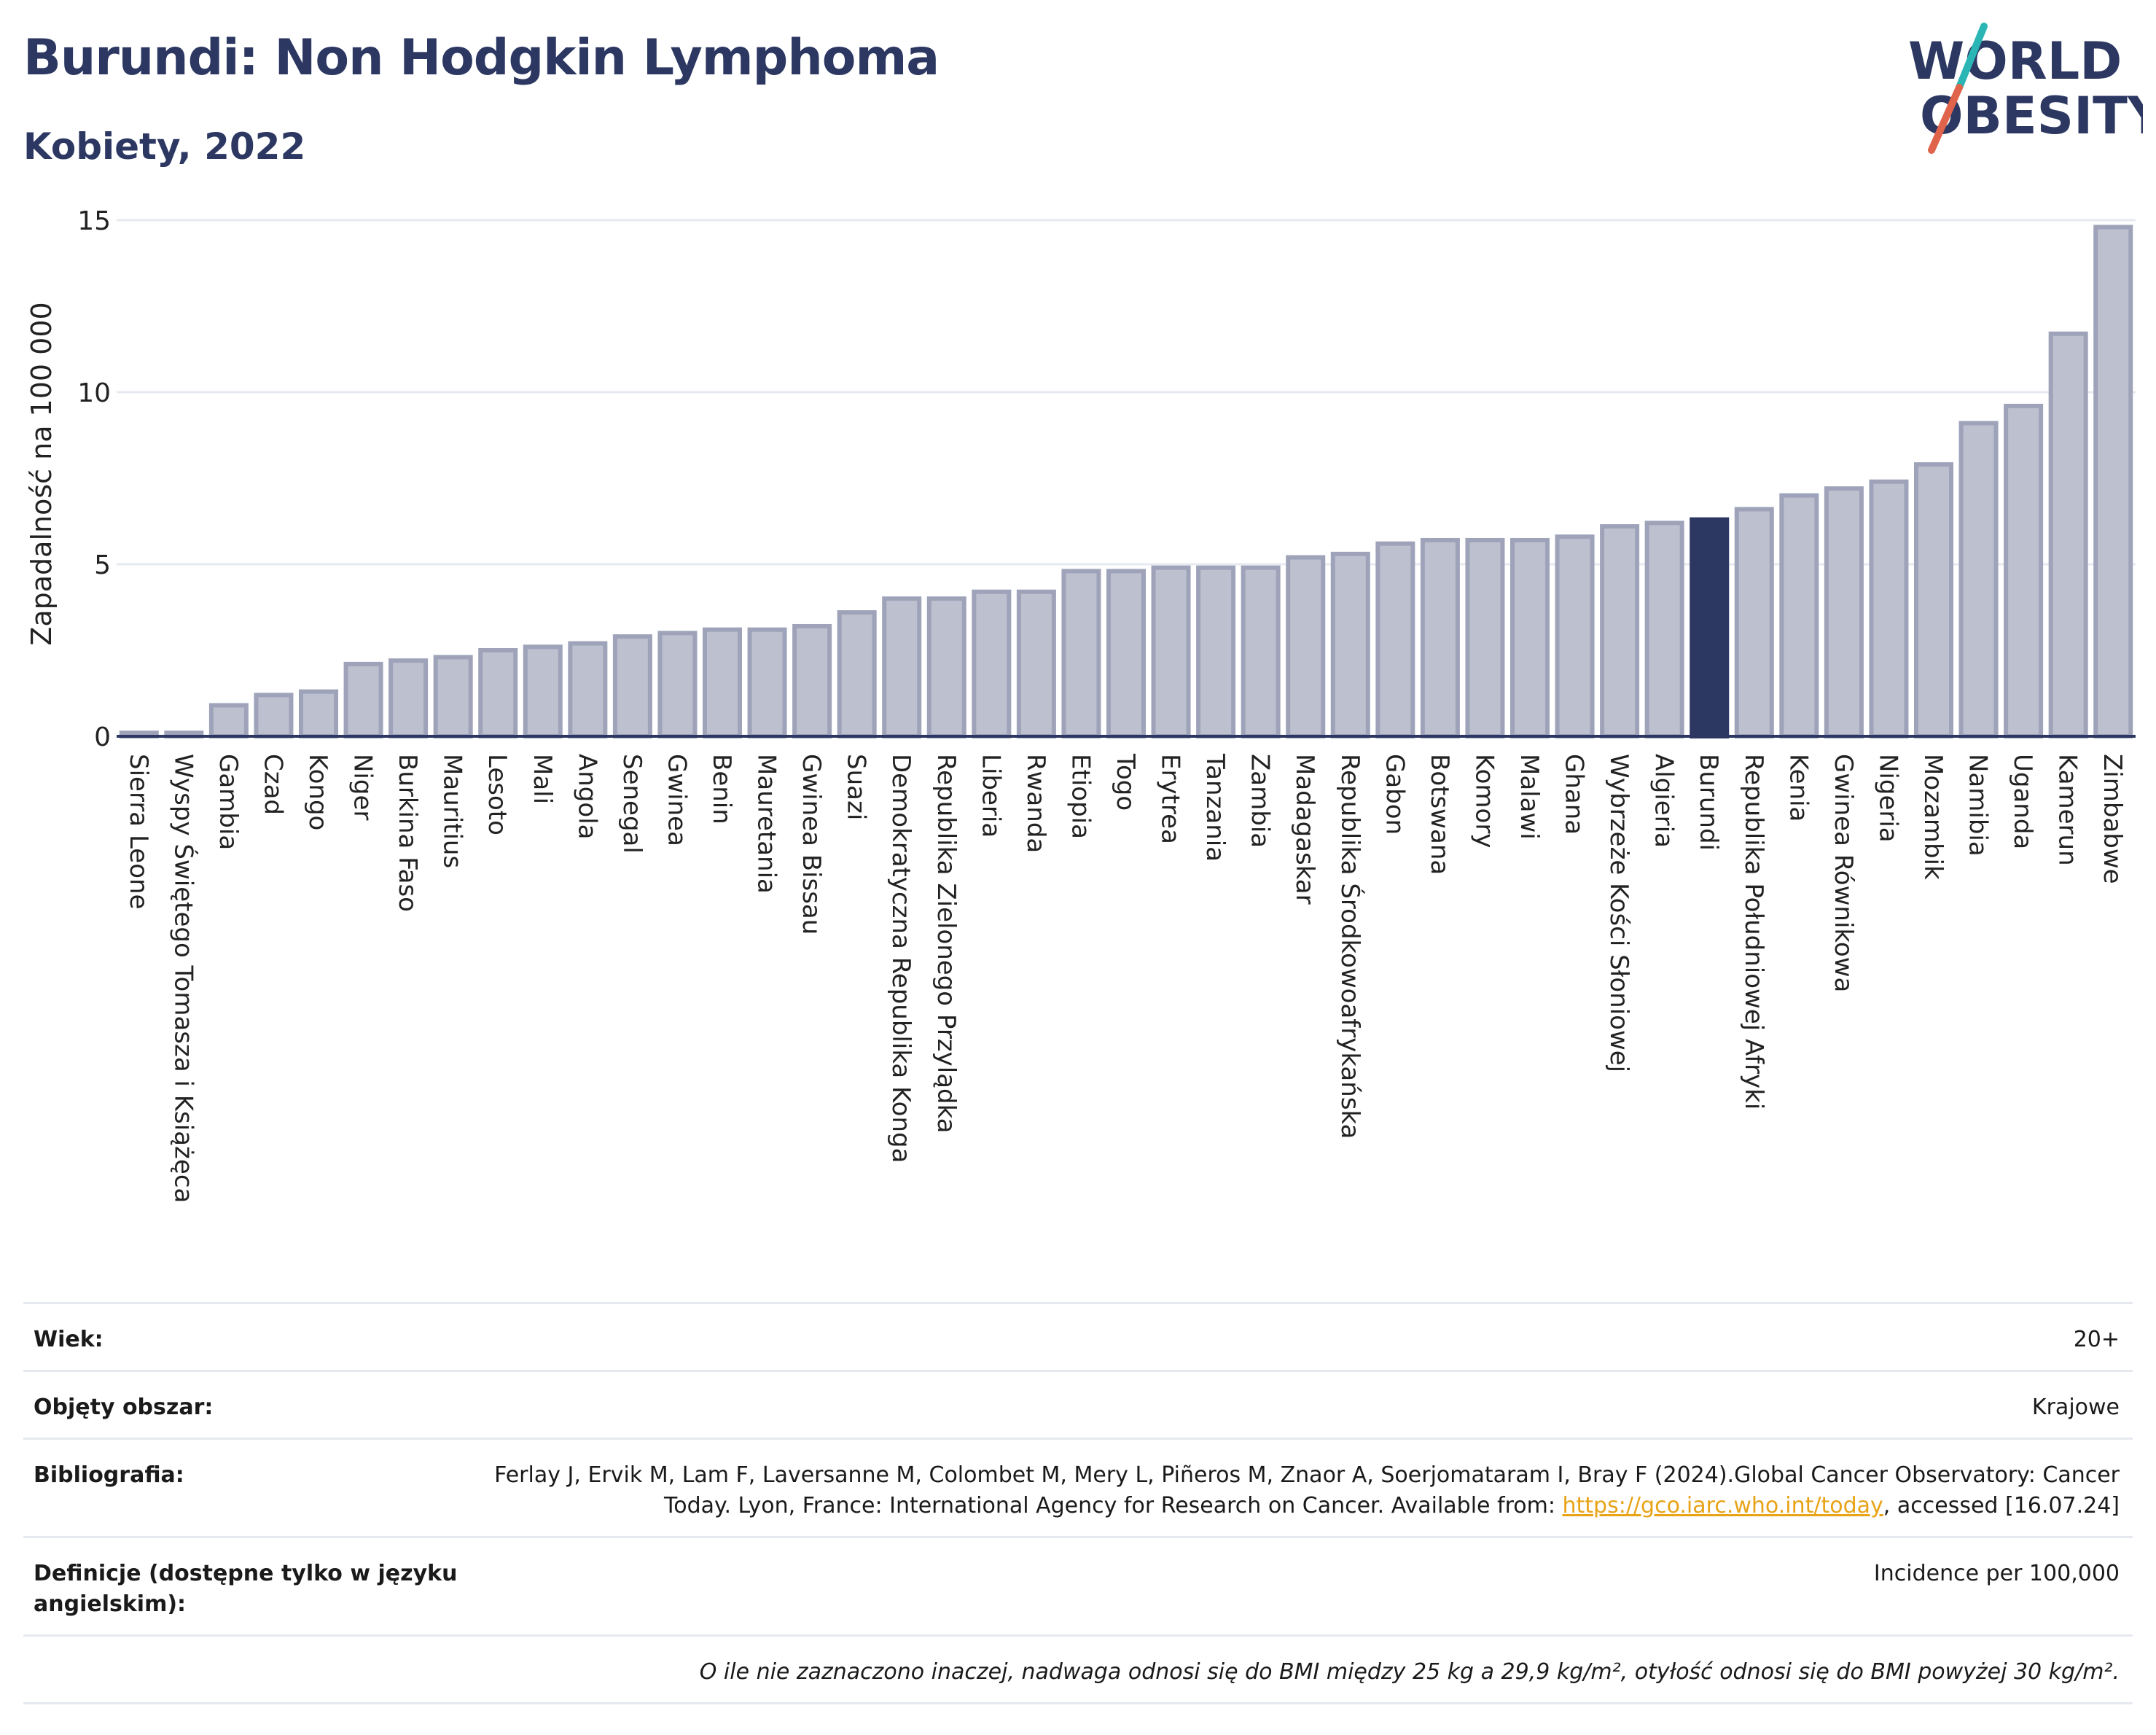 The image size is (2156, 1735). Describe the element at coordinates (363, 700) in the screenshot. I see `bar-niger` at that location.